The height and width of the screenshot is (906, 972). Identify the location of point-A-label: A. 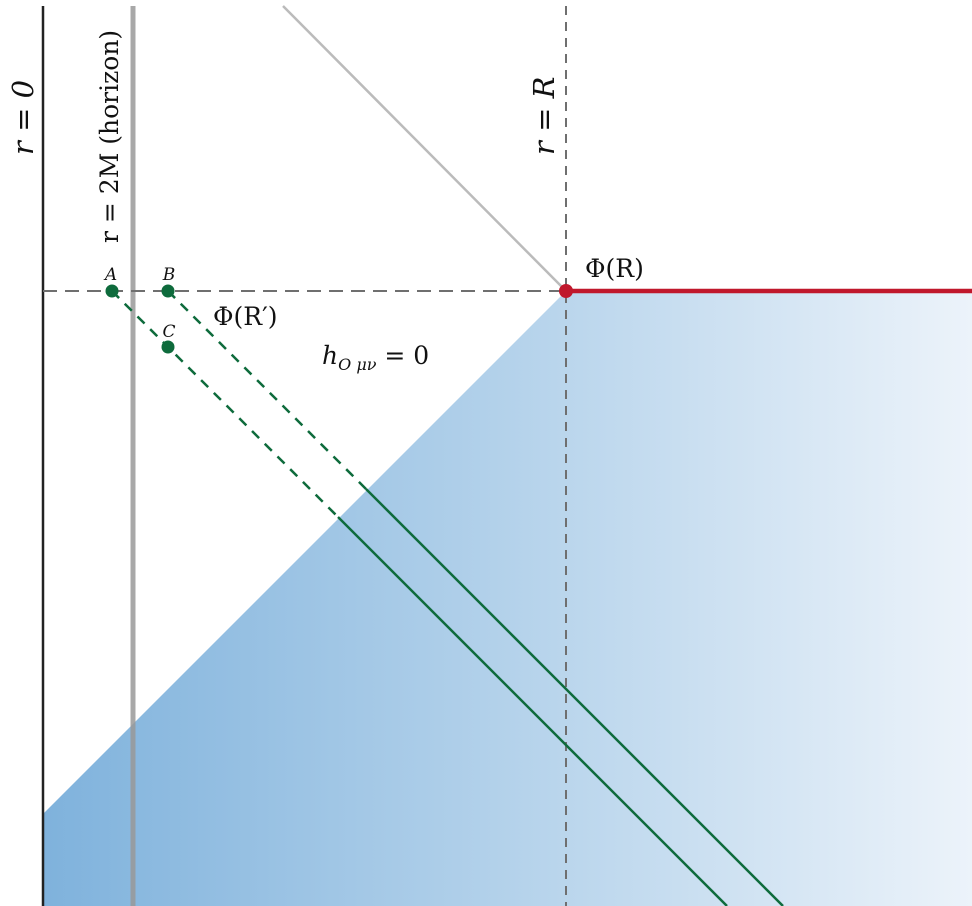
(110, 275).